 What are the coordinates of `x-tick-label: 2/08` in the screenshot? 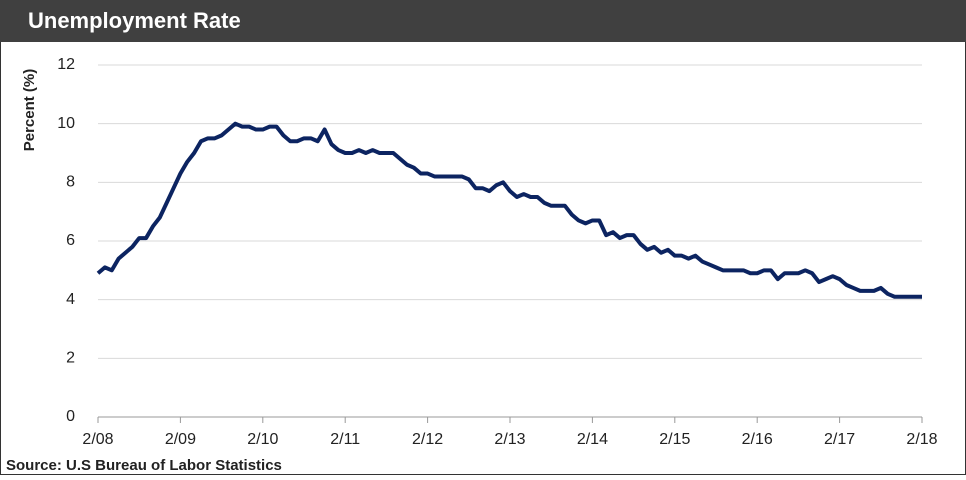 It's located at (97, 439).